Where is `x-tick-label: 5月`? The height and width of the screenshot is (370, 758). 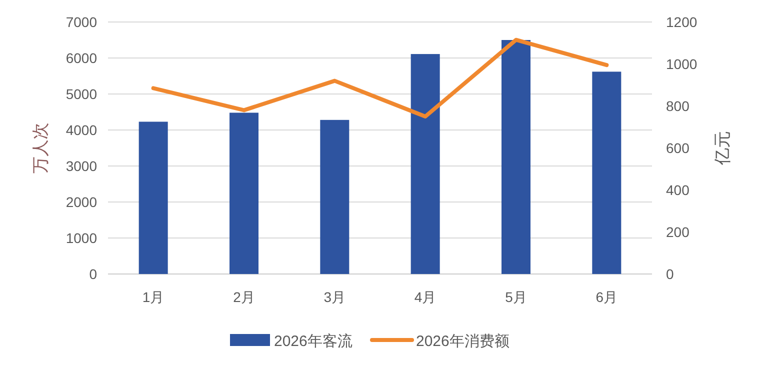
x-tick-label: 5月 is located at coordinates (516, 297).